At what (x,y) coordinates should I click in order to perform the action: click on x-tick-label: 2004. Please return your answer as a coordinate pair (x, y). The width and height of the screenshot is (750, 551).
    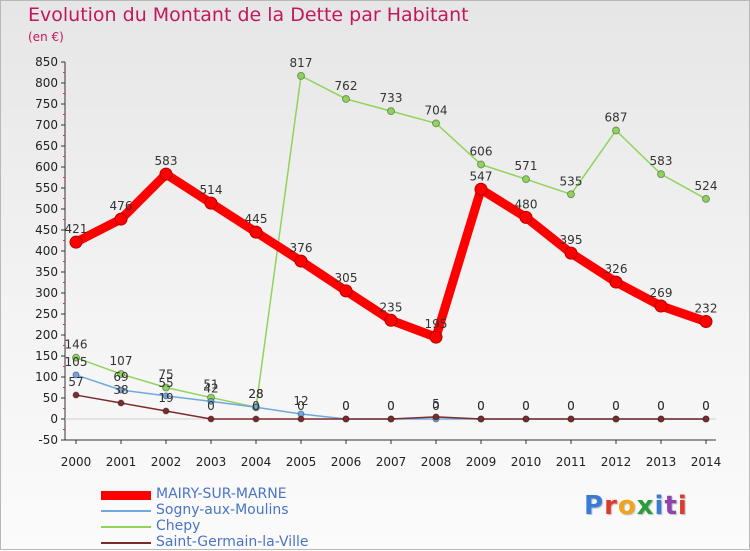
    Looking at the image, I should click on (256, 462).